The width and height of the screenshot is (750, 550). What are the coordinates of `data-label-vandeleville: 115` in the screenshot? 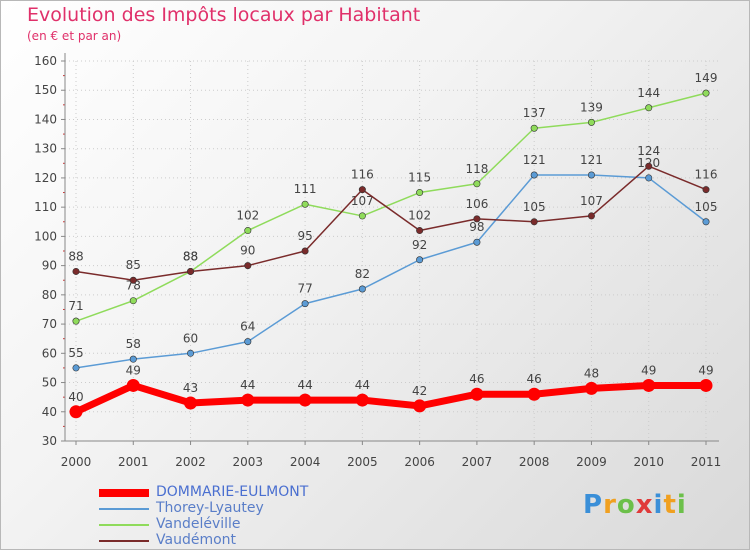 It's located at (419, 178).